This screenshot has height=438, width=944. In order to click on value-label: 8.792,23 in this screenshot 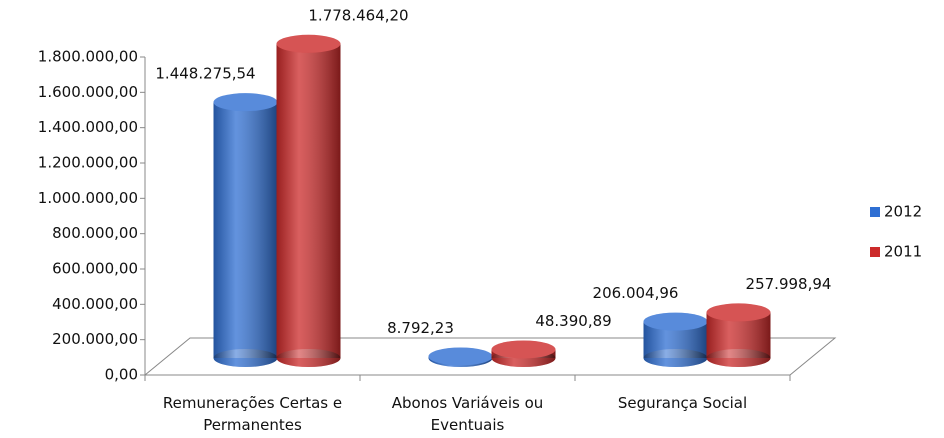, I will do `click(420, 328)`.